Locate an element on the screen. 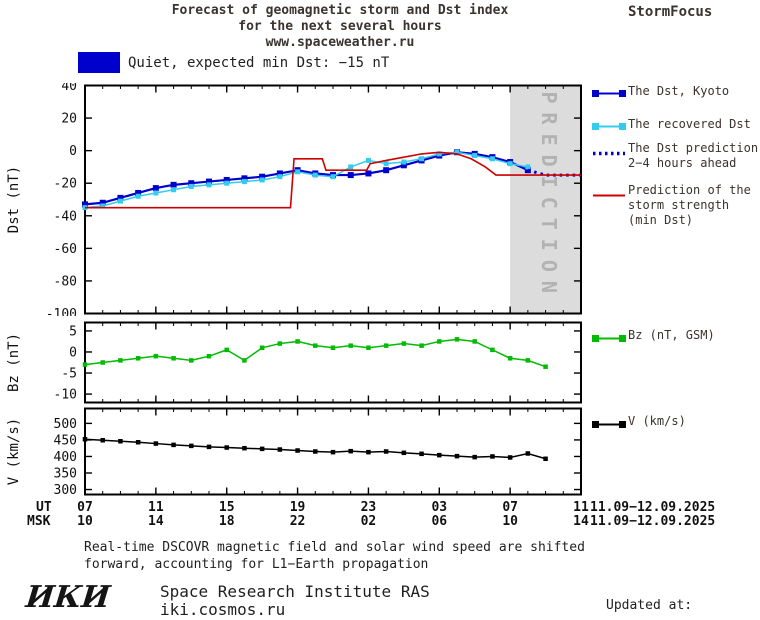  dst-kyoto-legend-marker is located at coordinates (609, 93).